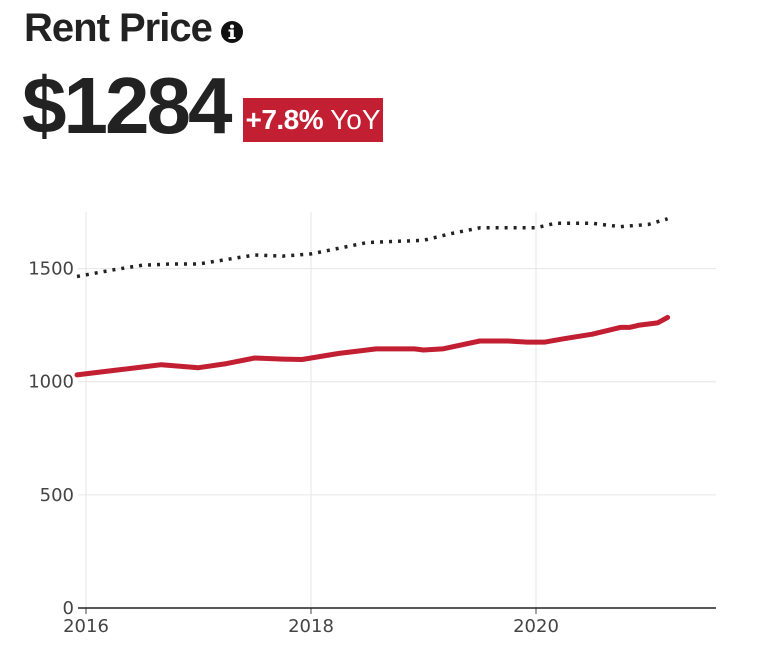  What do you see at coordinates (232, 32) in the screenshot?
I see `info-icon` at bounding box center [232, 32].